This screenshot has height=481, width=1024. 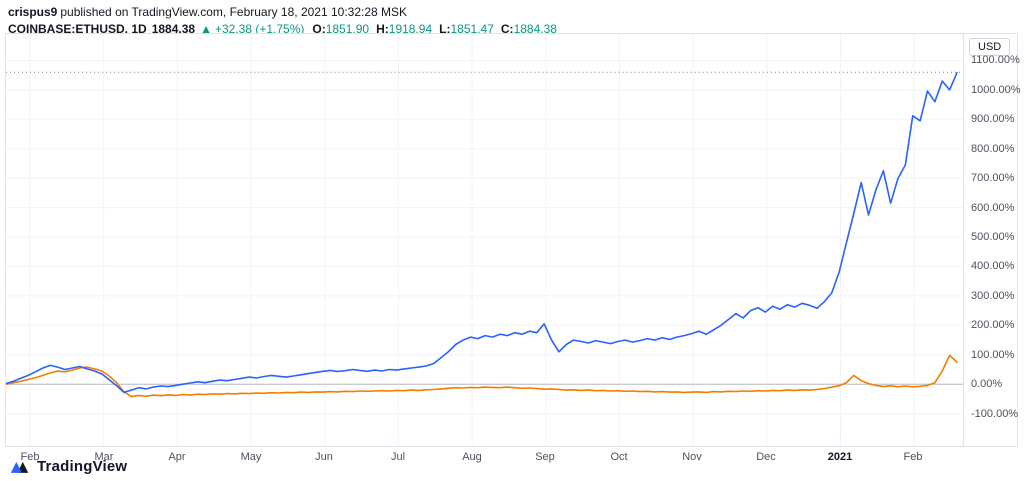 I want to click on price-axis-label: 900.00%, so click(x=993, y=119).